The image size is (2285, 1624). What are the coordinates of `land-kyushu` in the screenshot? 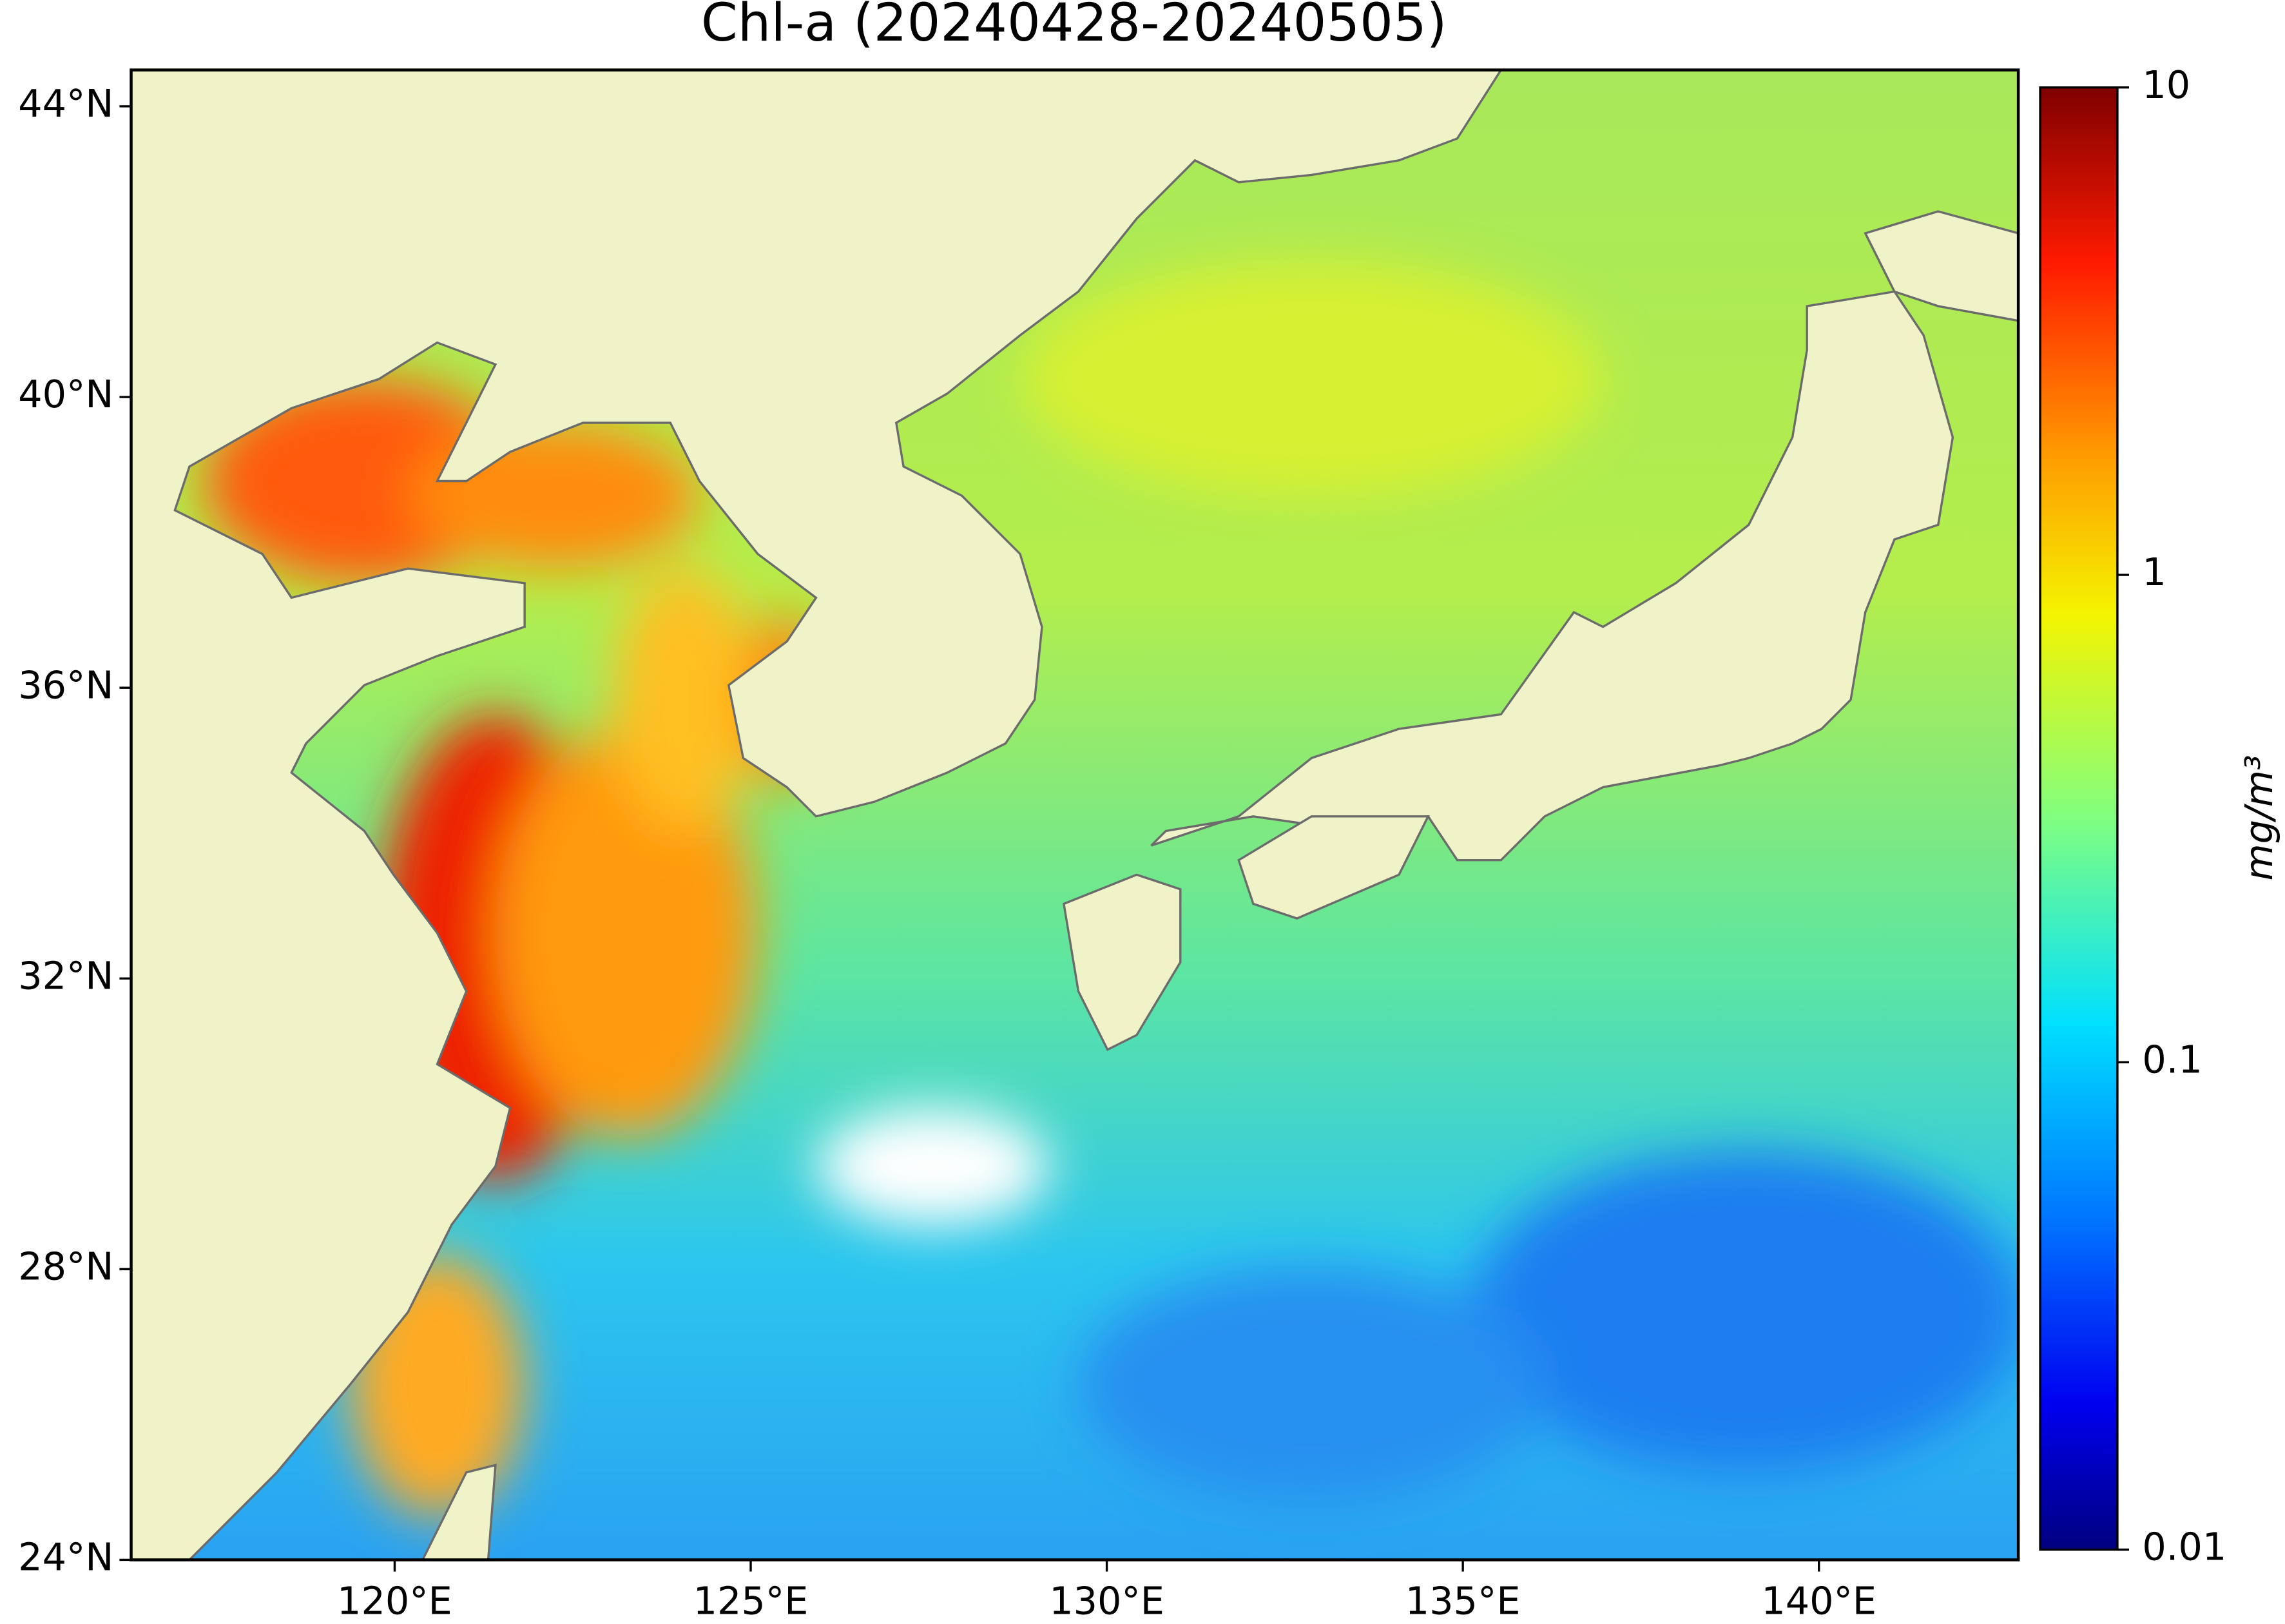 It's located at (1122, 963).